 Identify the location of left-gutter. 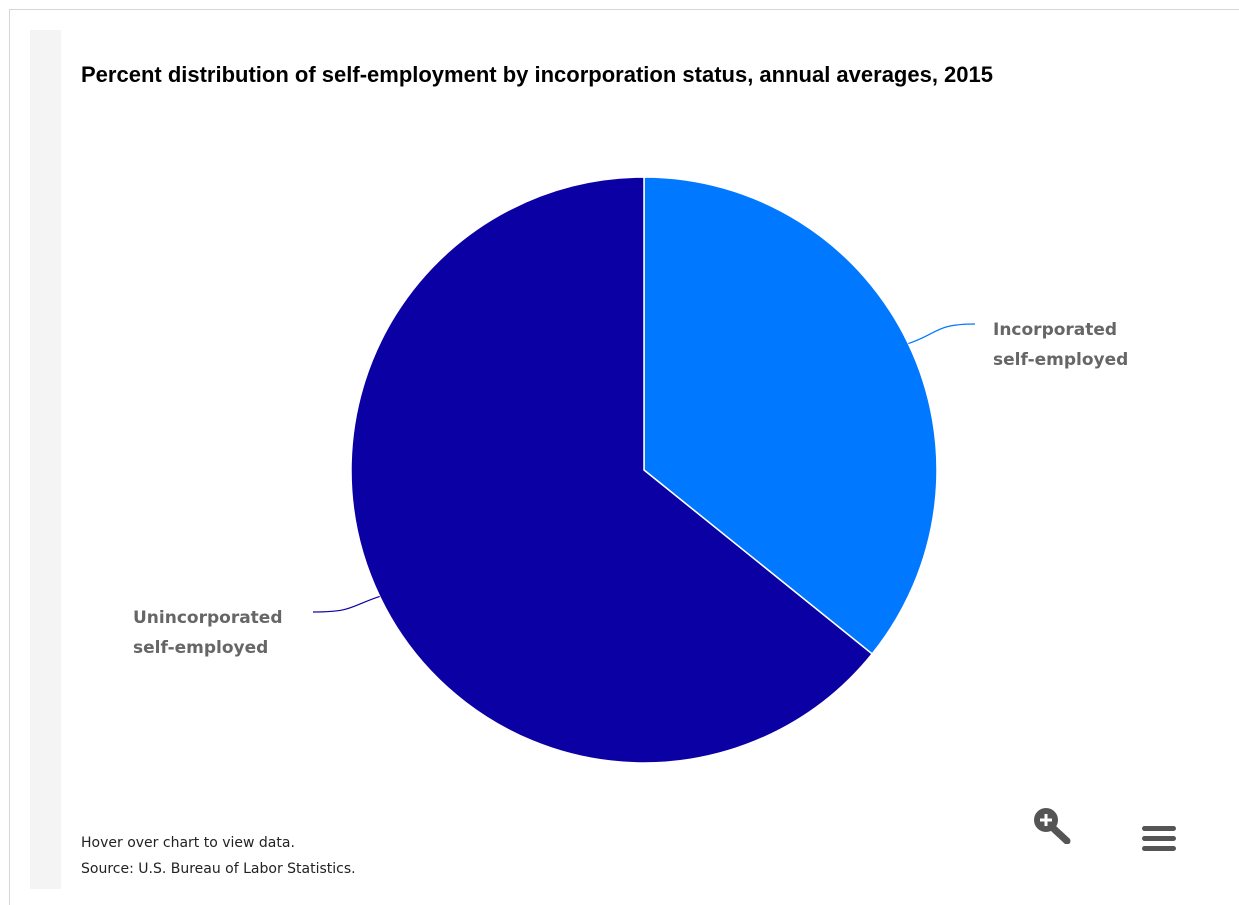
(45, 459).